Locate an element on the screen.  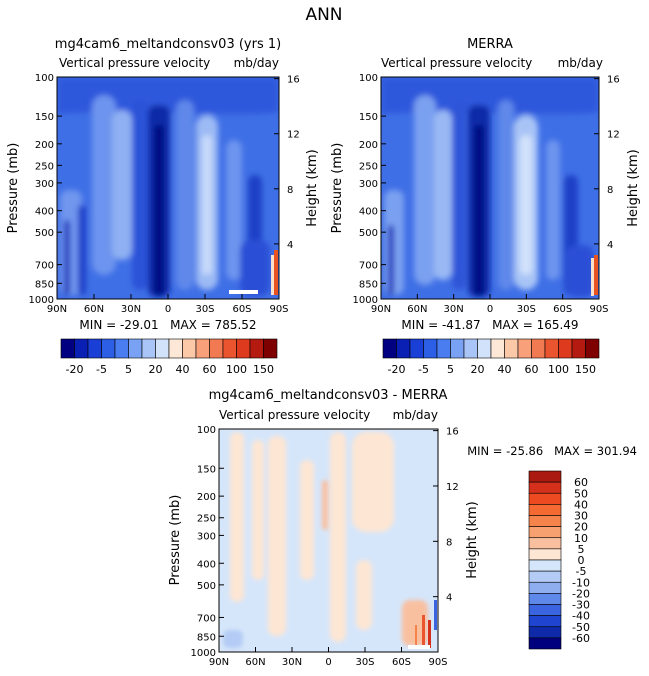
ytick-label-c-500: 500 is located at coordinates (206, 586).